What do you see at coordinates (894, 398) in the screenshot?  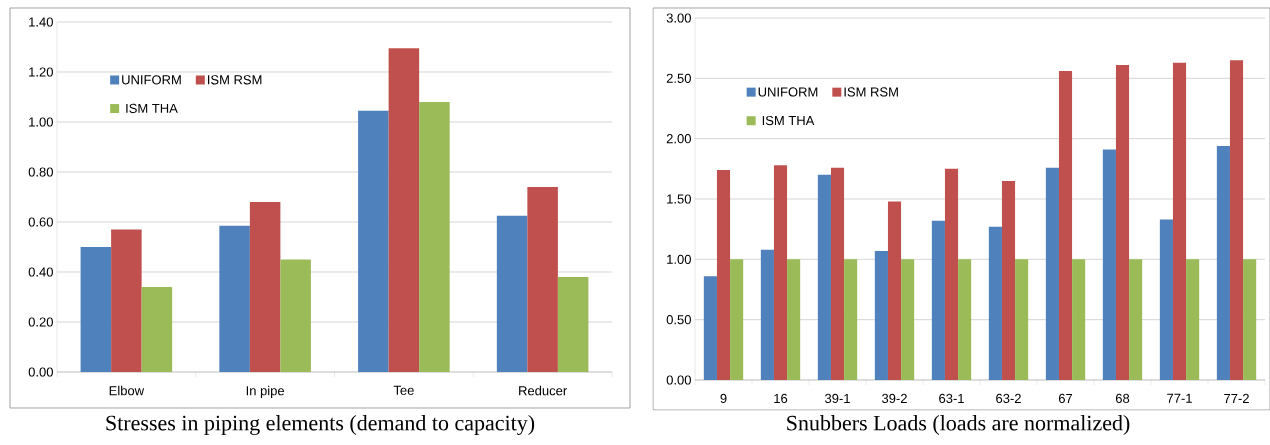 I see `x-tick-label: 39-2` at bounding box center [894, 398].